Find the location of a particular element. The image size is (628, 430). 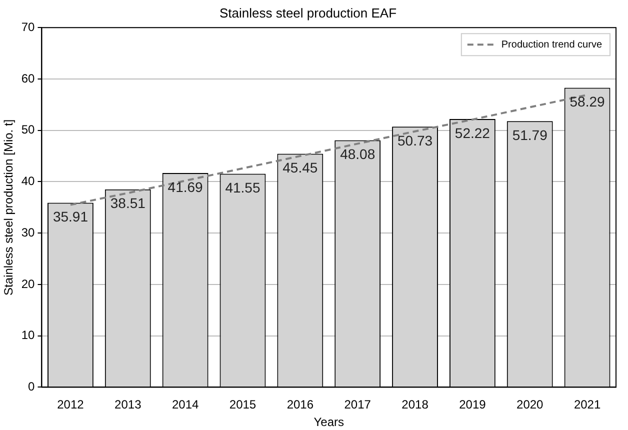

y-tick-label: 20 is located at coordinates (28, 283).